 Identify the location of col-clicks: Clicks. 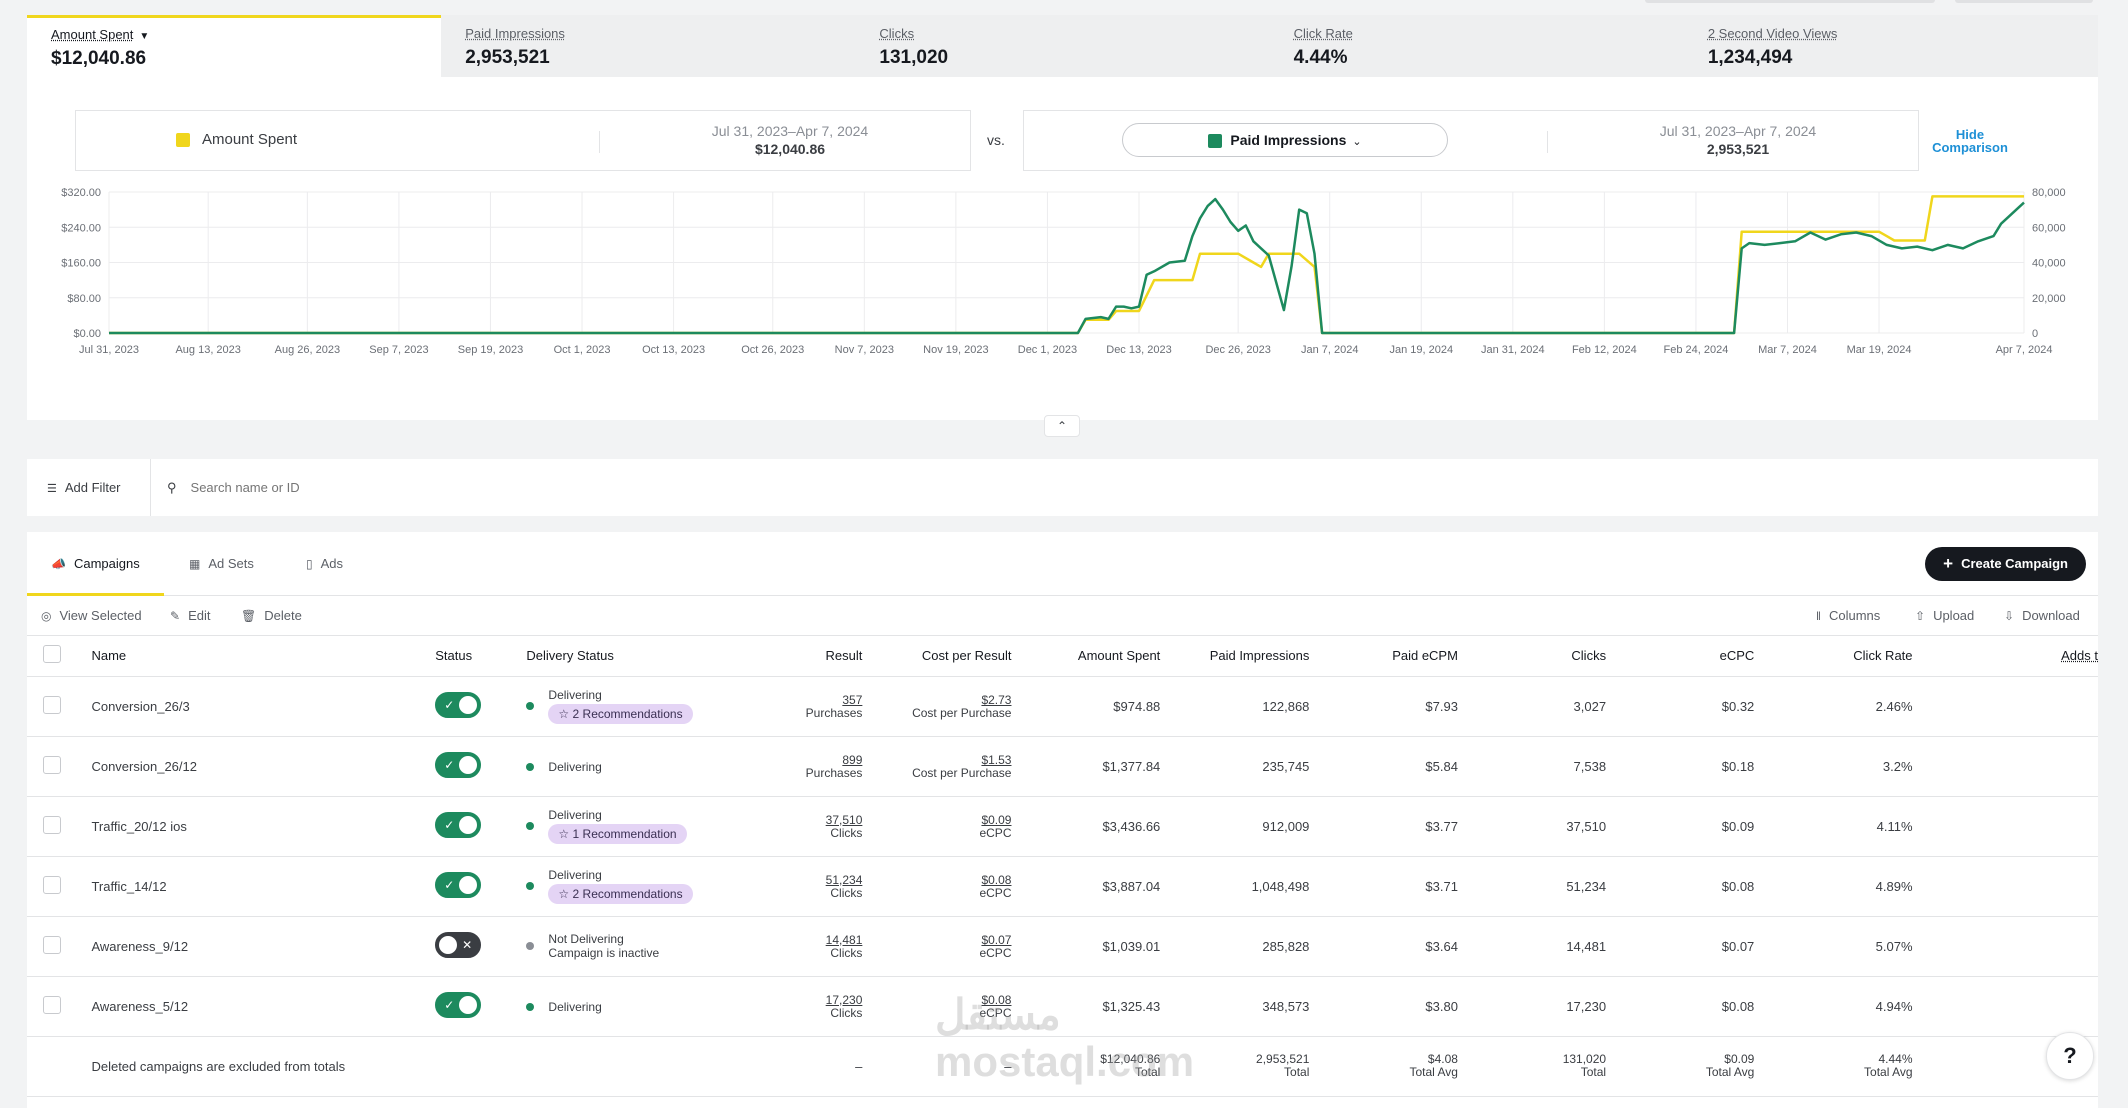
(1532, 656).